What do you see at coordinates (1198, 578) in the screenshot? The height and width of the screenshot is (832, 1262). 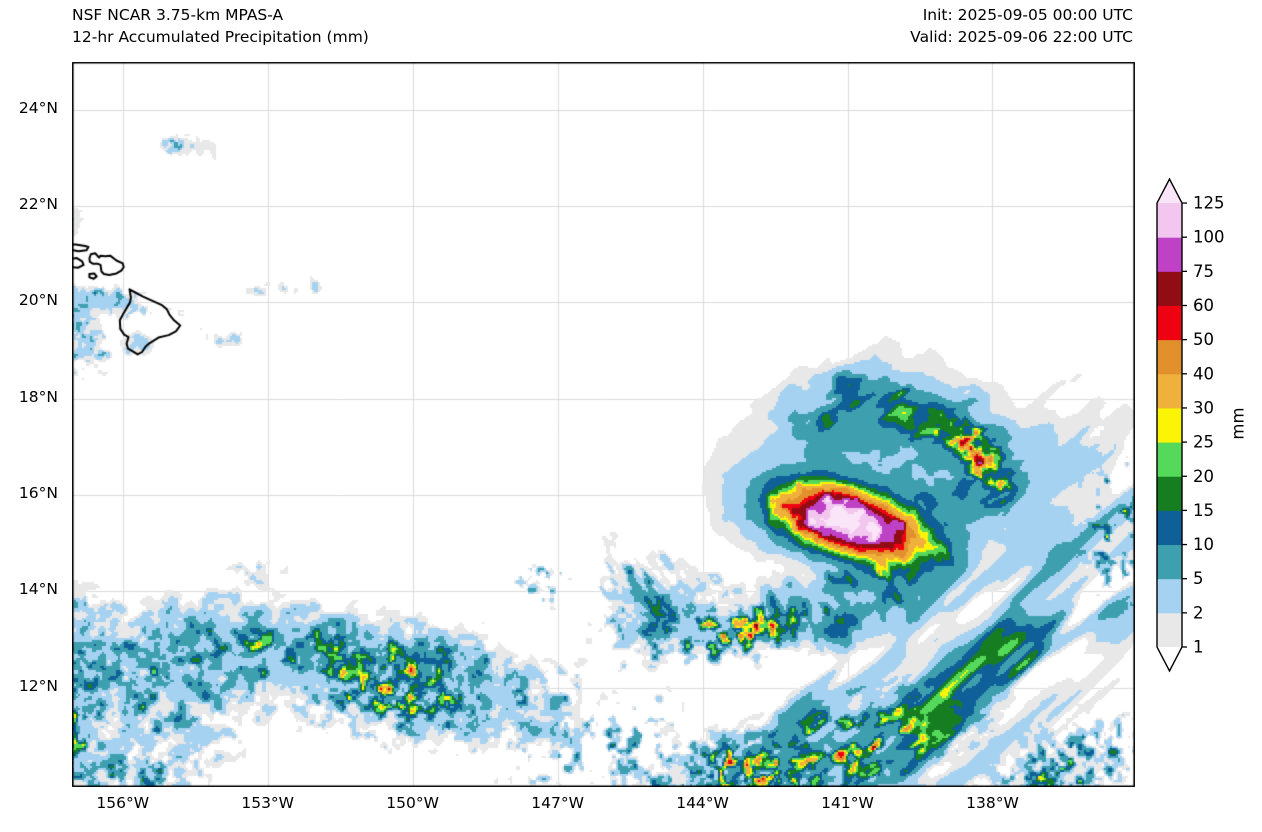 I see `colorbar-tick-label: 5` at bounding box center [1198, 578].